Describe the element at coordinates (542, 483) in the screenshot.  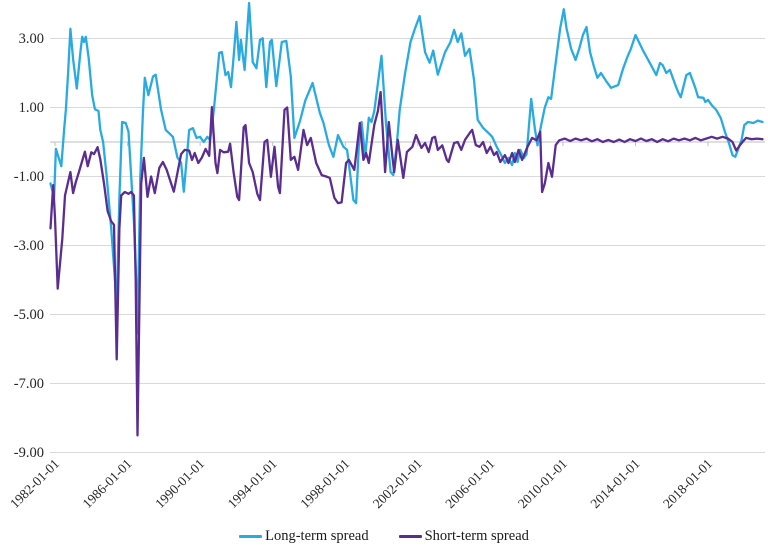
I see `x-axis-tick-label: 2010-01-01` at that location.